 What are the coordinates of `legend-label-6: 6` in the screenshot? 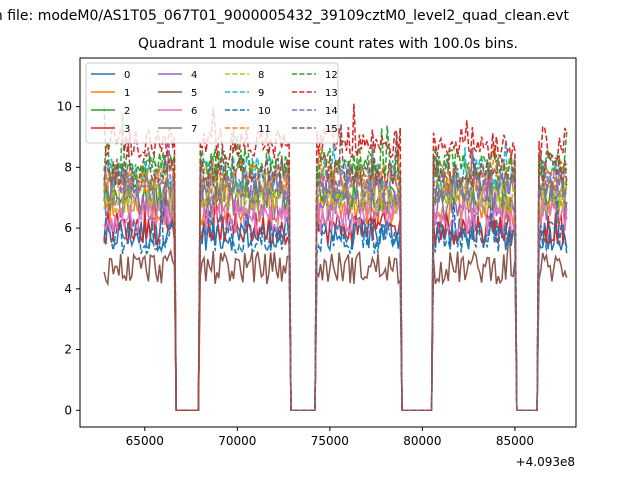 It's located at (194, 111).